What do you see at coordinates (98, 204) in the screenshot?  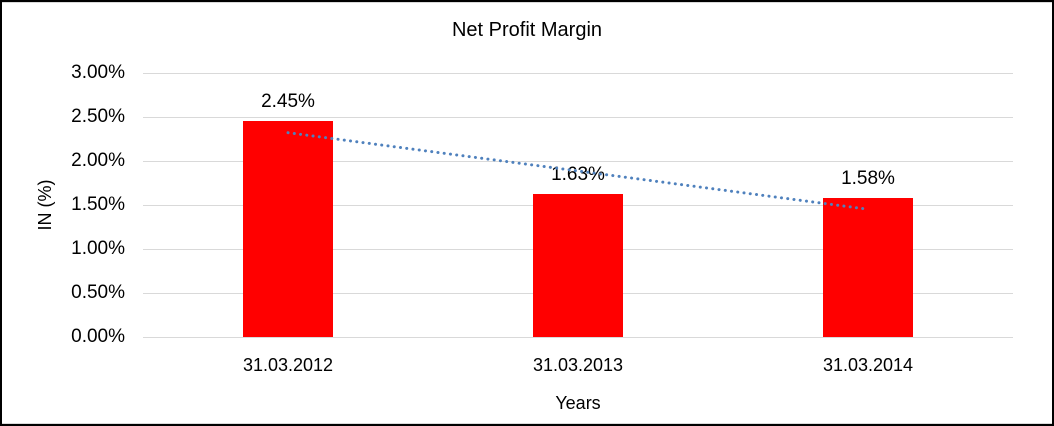 I see `y-tick-label: 1.50%` at bounding box center [98, 204].